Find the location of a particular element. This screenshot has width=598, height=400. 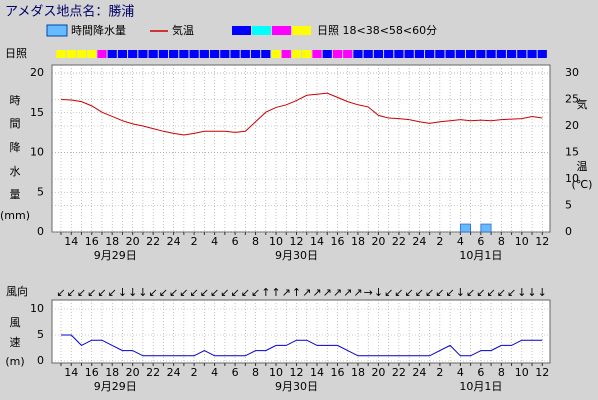

data-line is located at coordinates (301, 114).